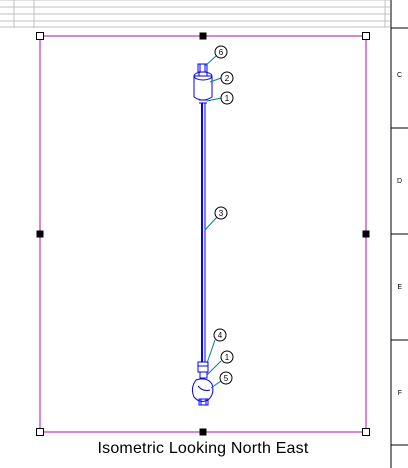 The image size is (408, 468). I want to click on balloon-1-top: 1, so click(227, 98).